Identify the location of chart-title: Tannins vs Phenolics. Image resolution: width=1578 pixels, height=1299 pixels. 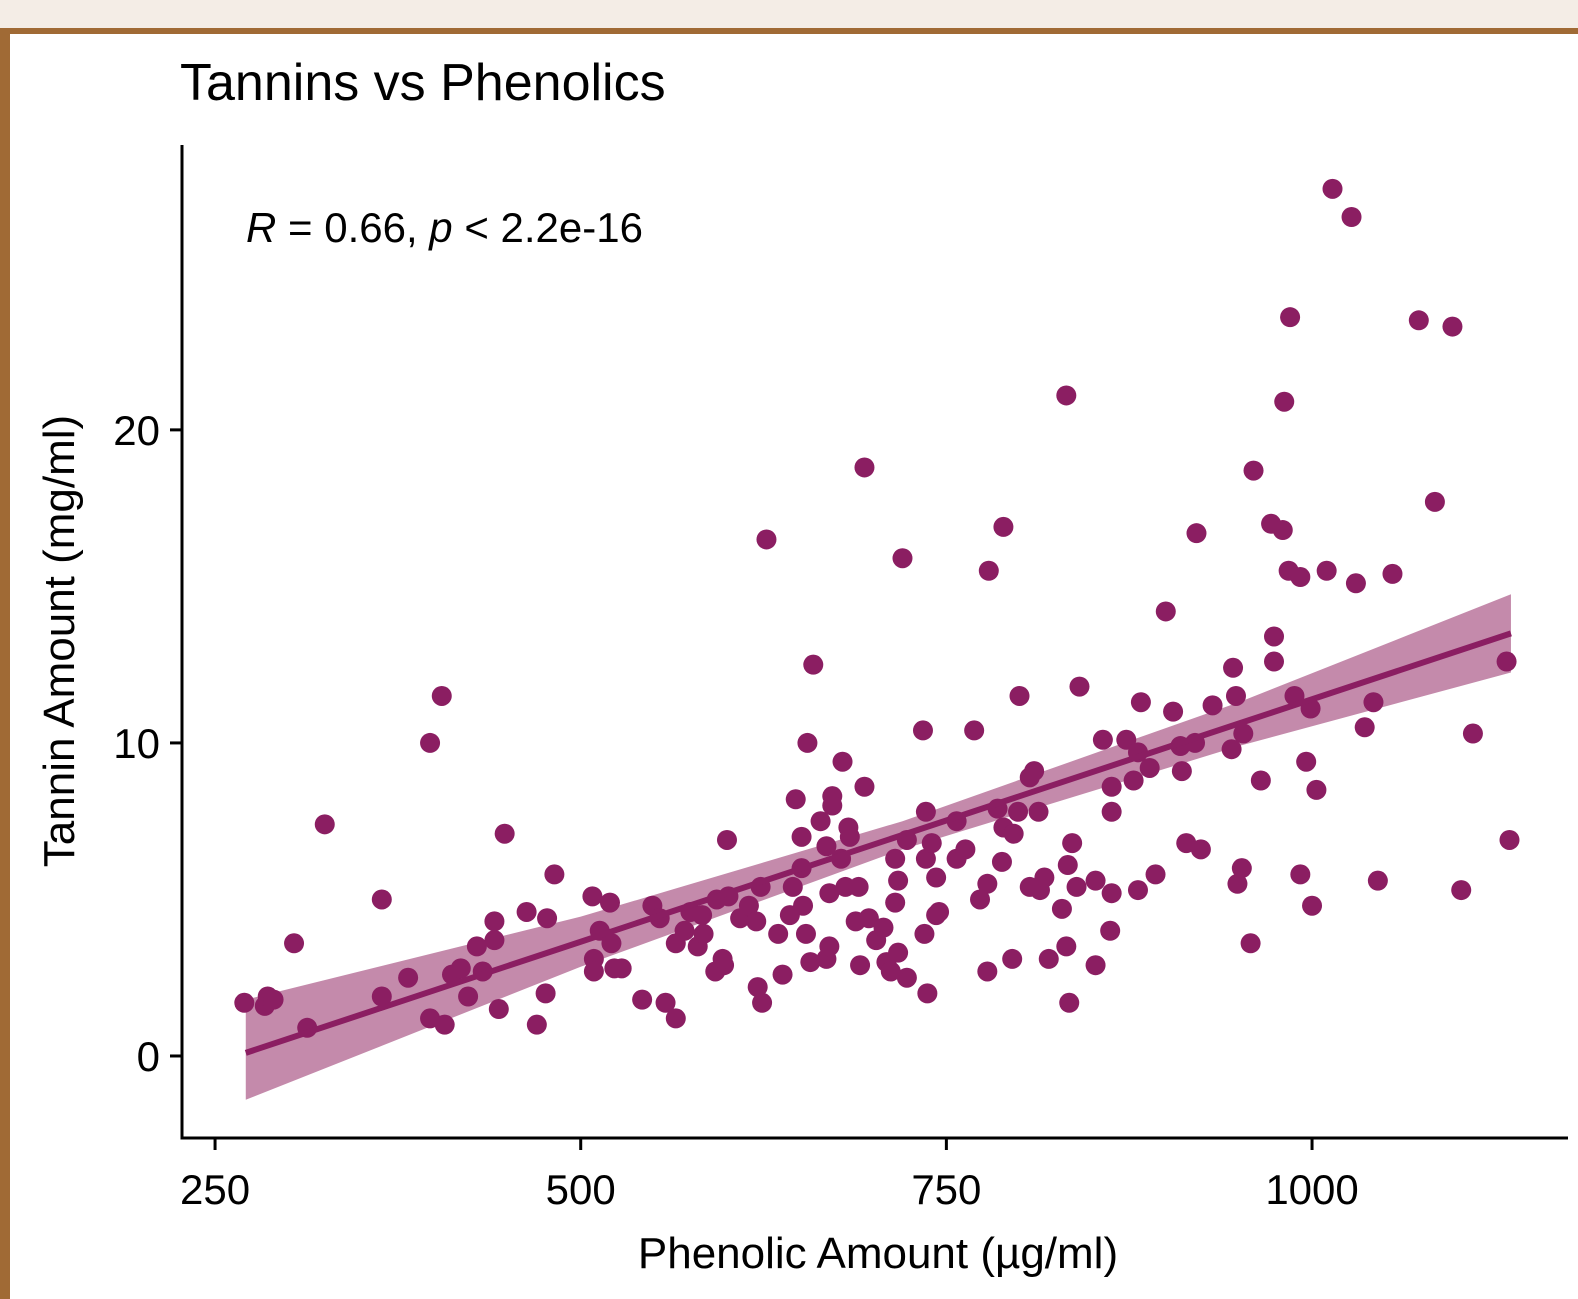
(423, 83).